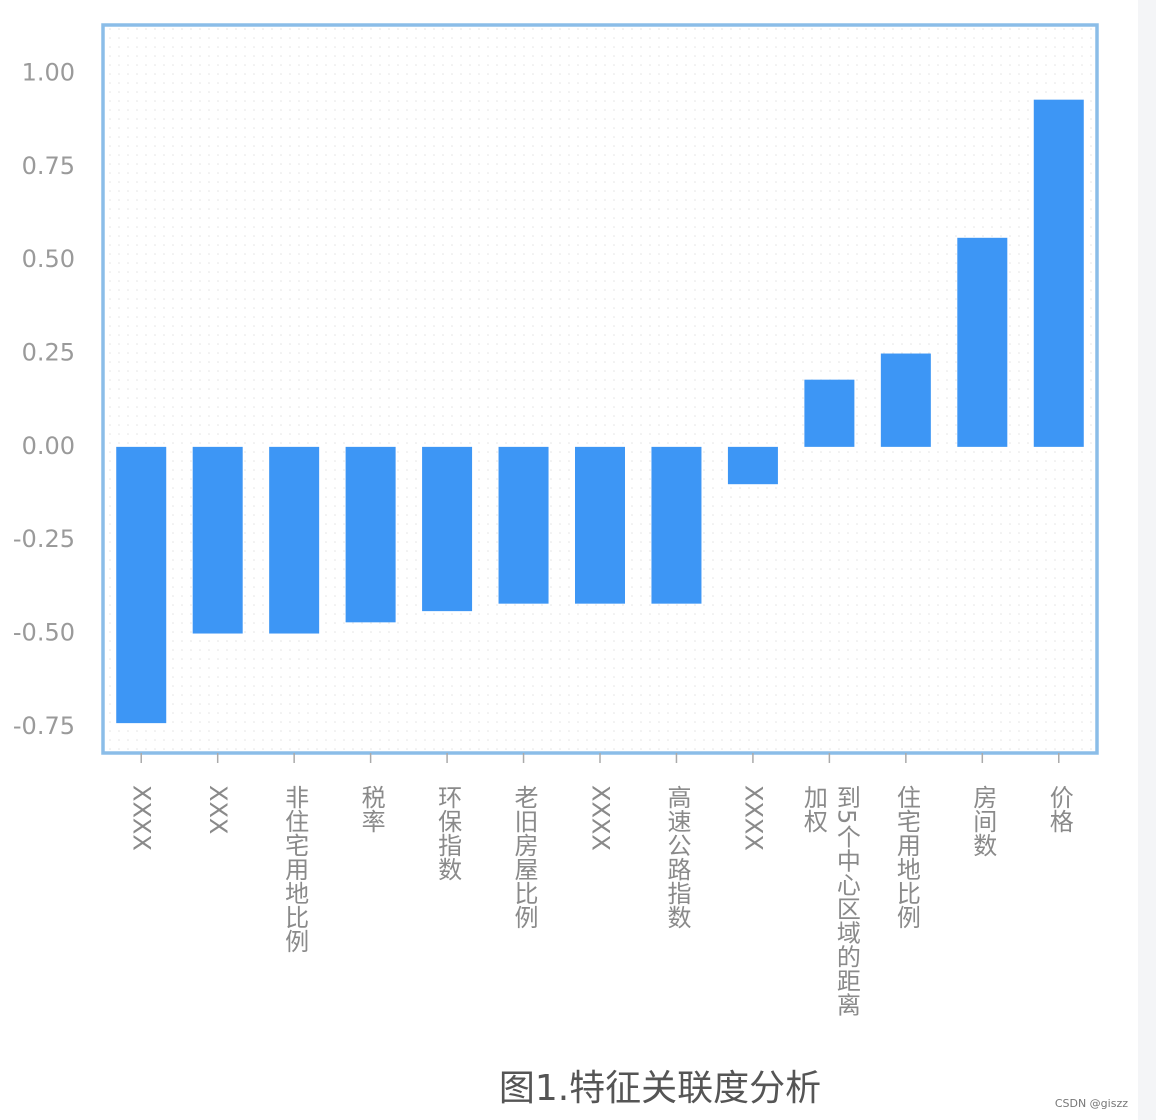  Describe the element at coordinates (906, 857) in the screenshot. I see `x-tick-label: 住宅用地比例` at that location.